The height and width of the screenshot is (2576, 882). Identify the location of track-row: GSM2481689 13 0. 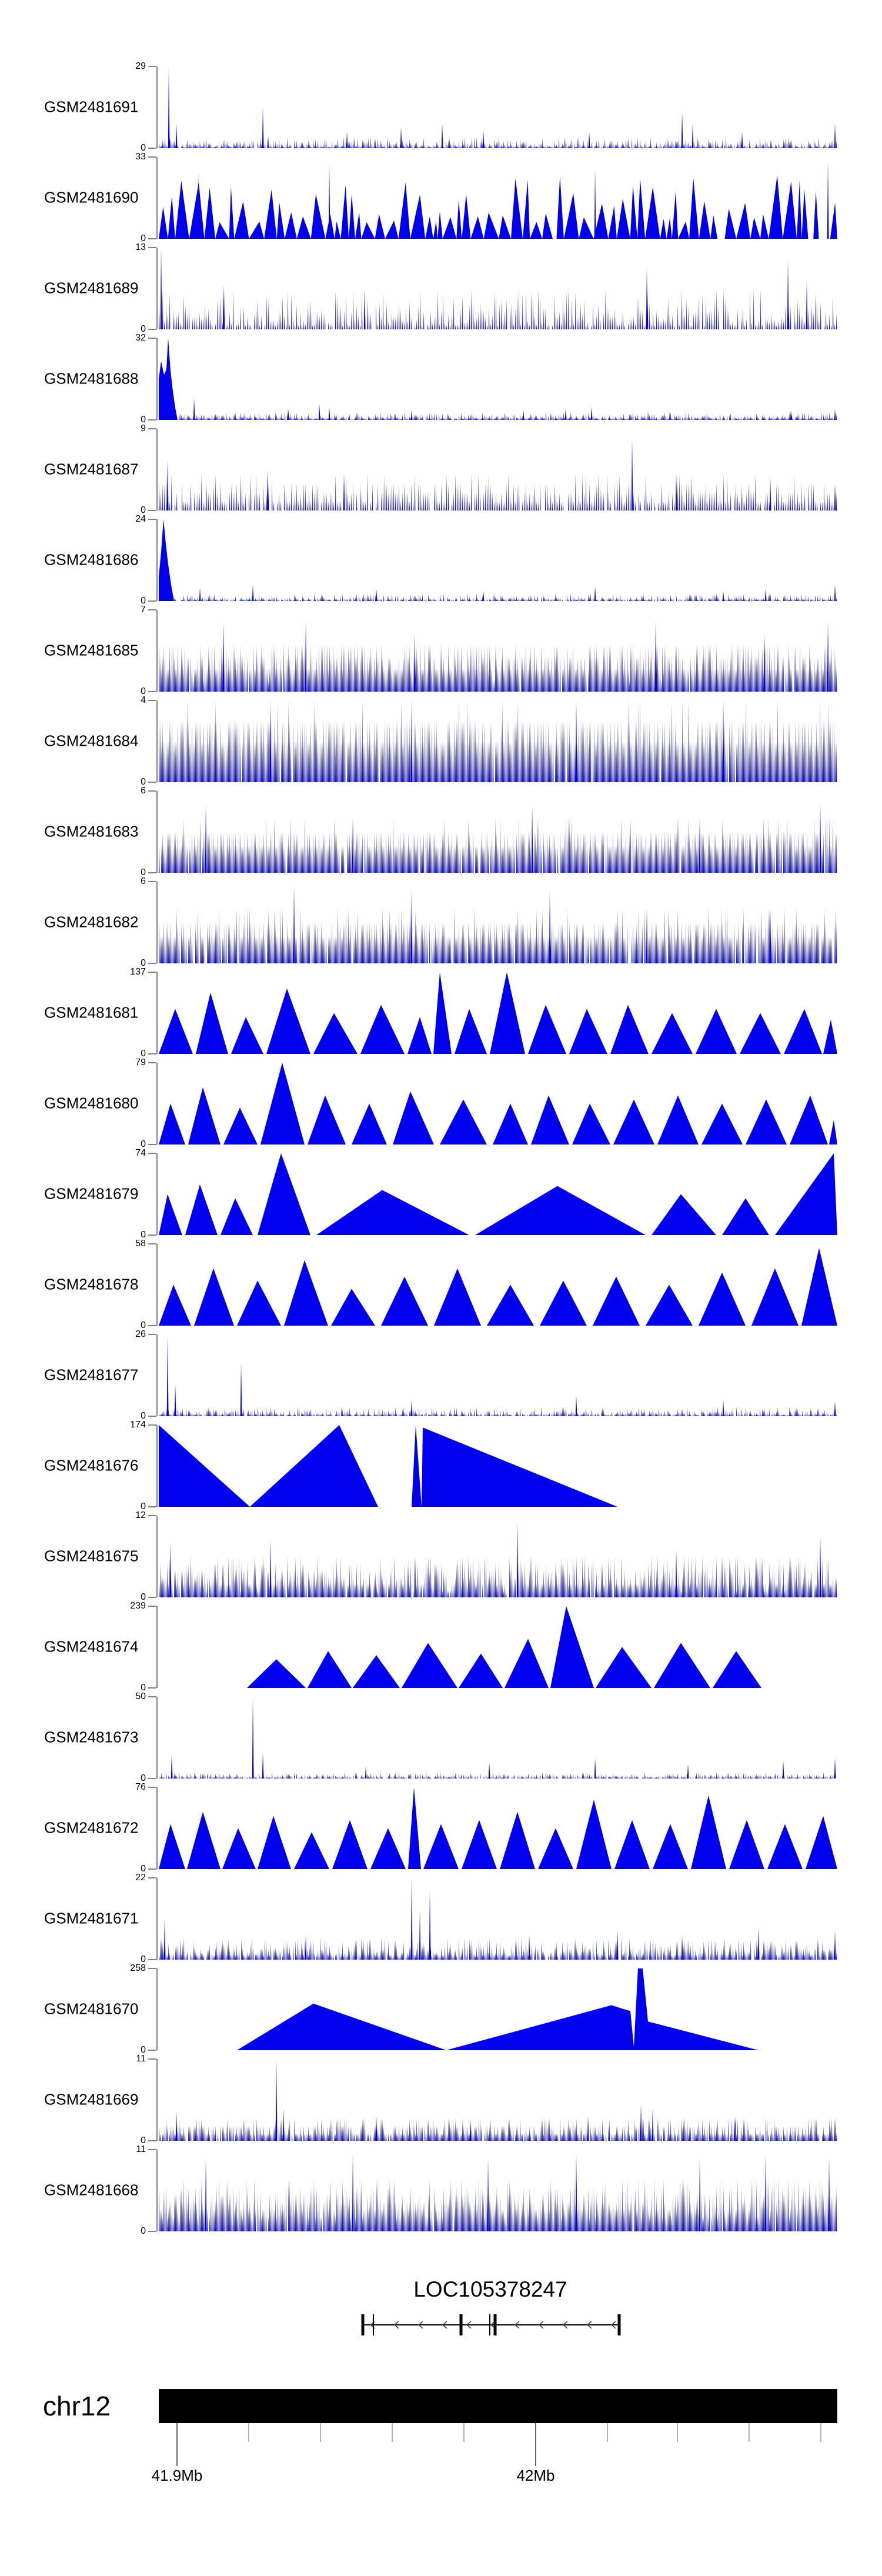
(441, 288).